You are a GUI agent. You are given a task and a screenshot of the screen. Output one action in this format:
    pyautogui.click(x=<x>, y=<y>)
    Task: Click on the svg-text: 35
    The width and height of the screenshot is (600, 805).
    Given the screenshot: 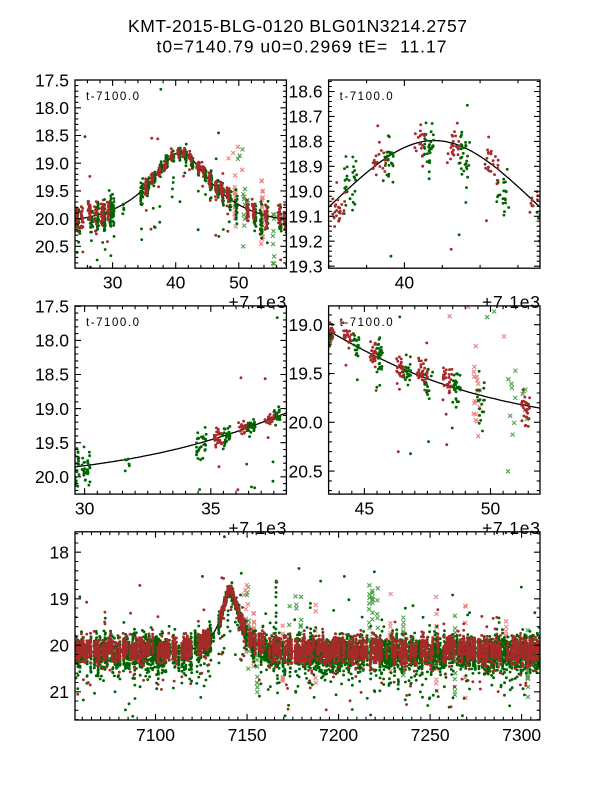 What is the action you would take?
    pyautogui.click(x=210, y=508)
    